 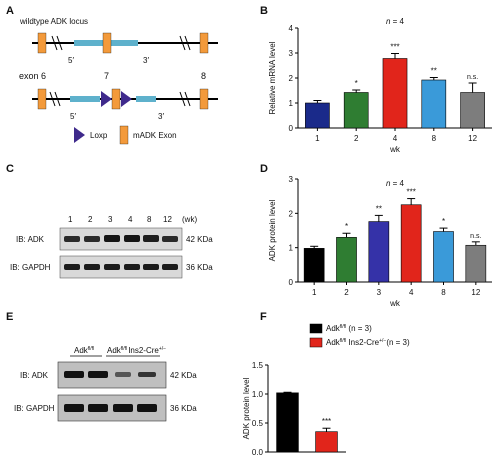 What do you see at coordinates (189, 219) in the screenshot?
I see `lane-unit: (wk)` at bounding box center [189, 219].